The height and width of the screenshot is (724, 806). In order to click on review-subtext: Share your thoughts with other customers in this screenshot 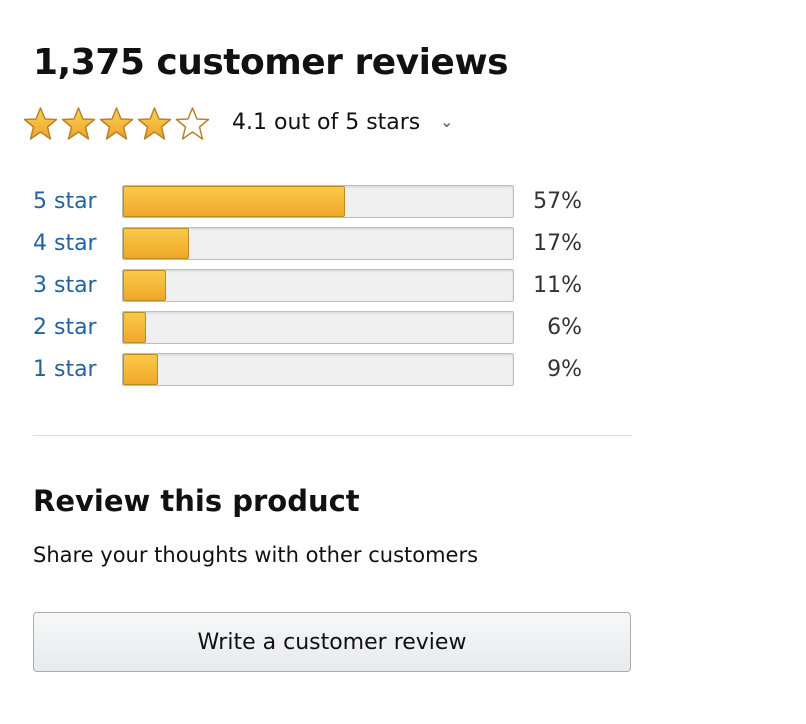, I will do `click(256, 555)`.